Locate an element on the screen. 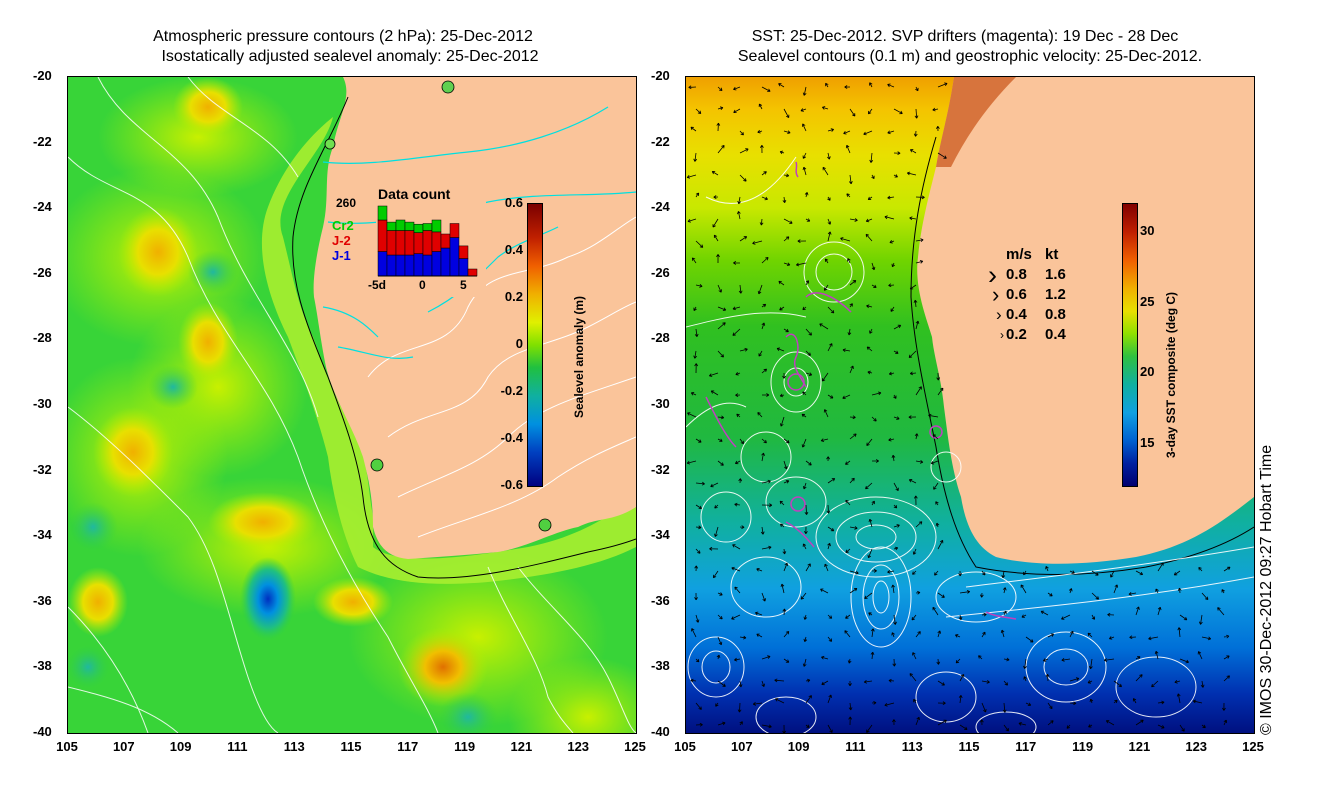 This screenshot has width=1320, height=810. right_map-x-tick: 115 is located at coordinates (969, 746).